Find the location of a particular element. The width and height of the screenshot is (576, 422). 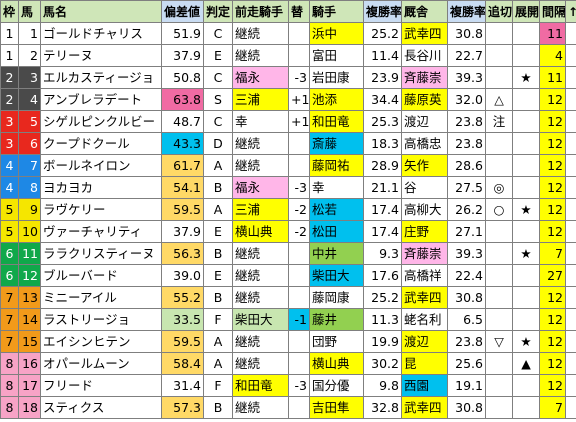

jockey-rate: 30.2 is located at coordinates (382, 363).